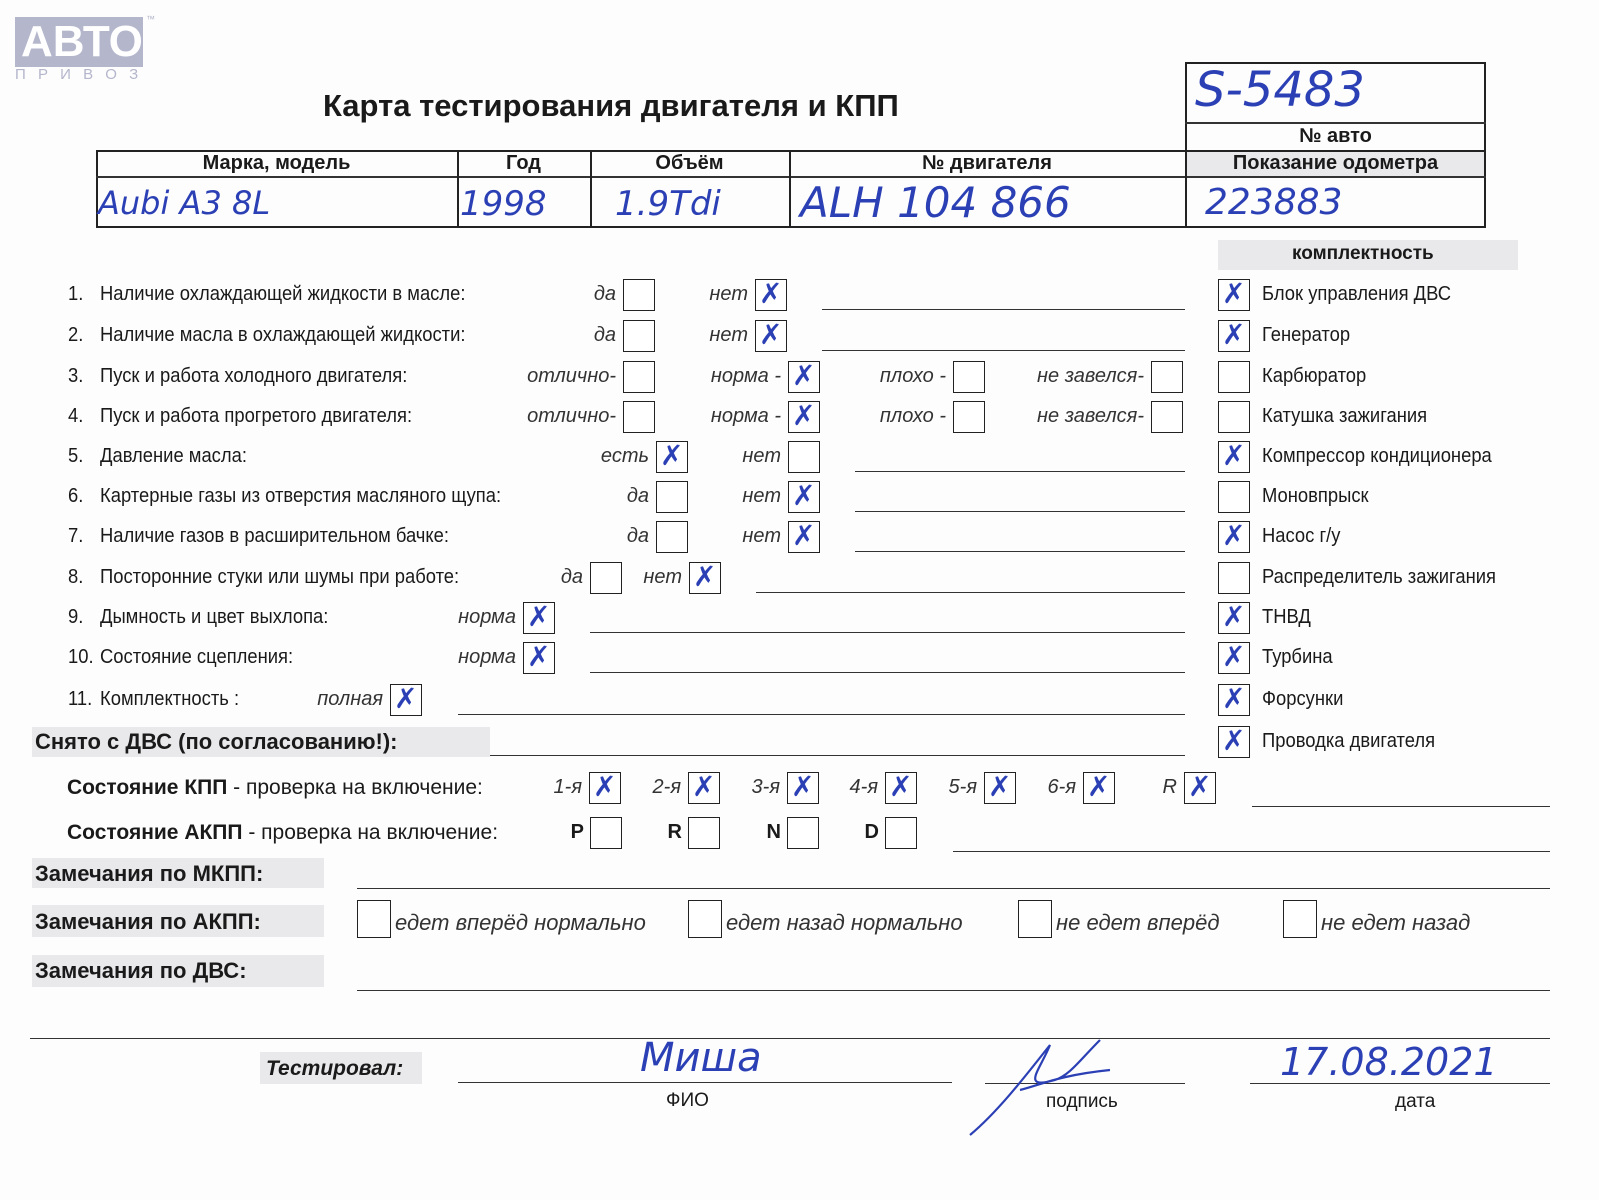  I want to click on completeness-item-label: Форсунки, so click(1303, 699).